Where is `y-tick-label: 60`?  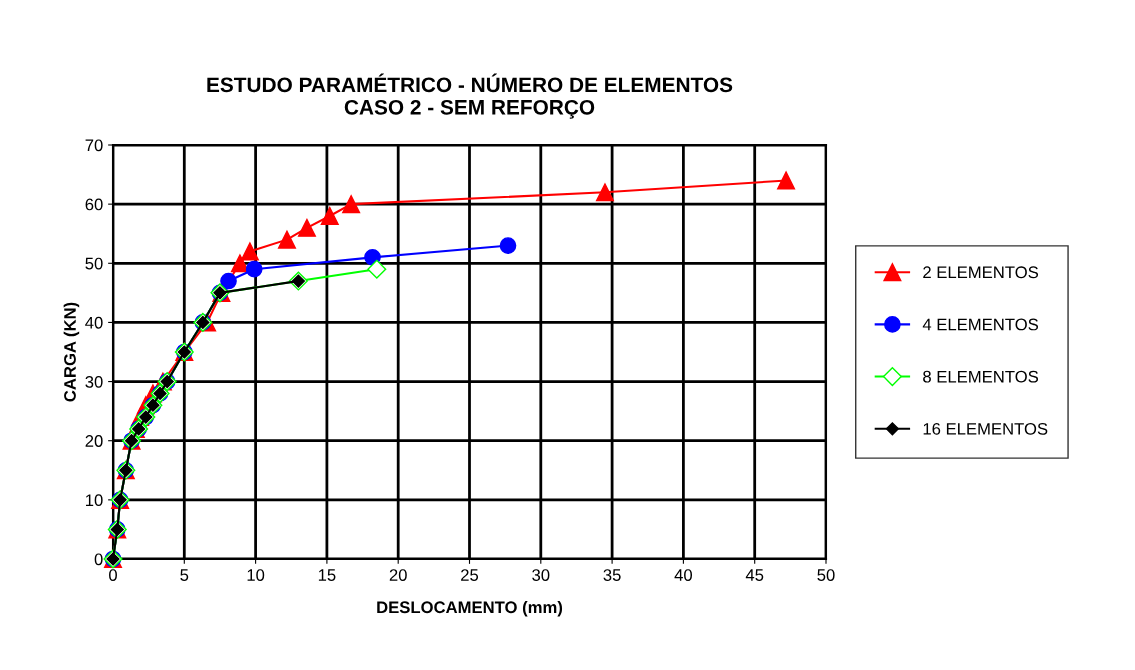
y-tick-label: 60 is located at coordinates (94, 204).